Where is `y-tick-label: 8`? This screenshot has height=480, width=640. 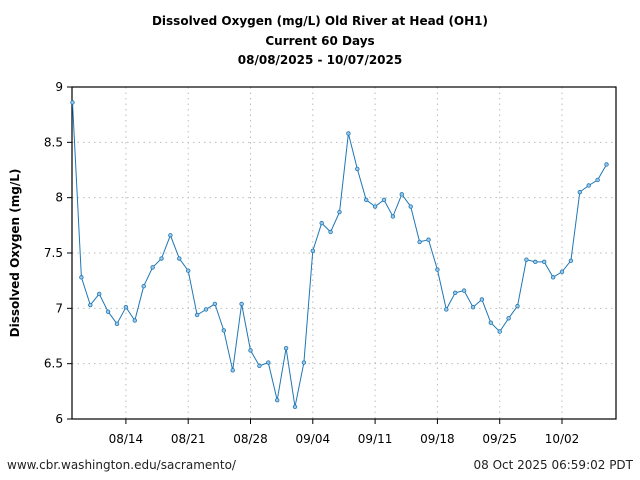 y-tick-label: 8 is located at coordinates (59, 198).